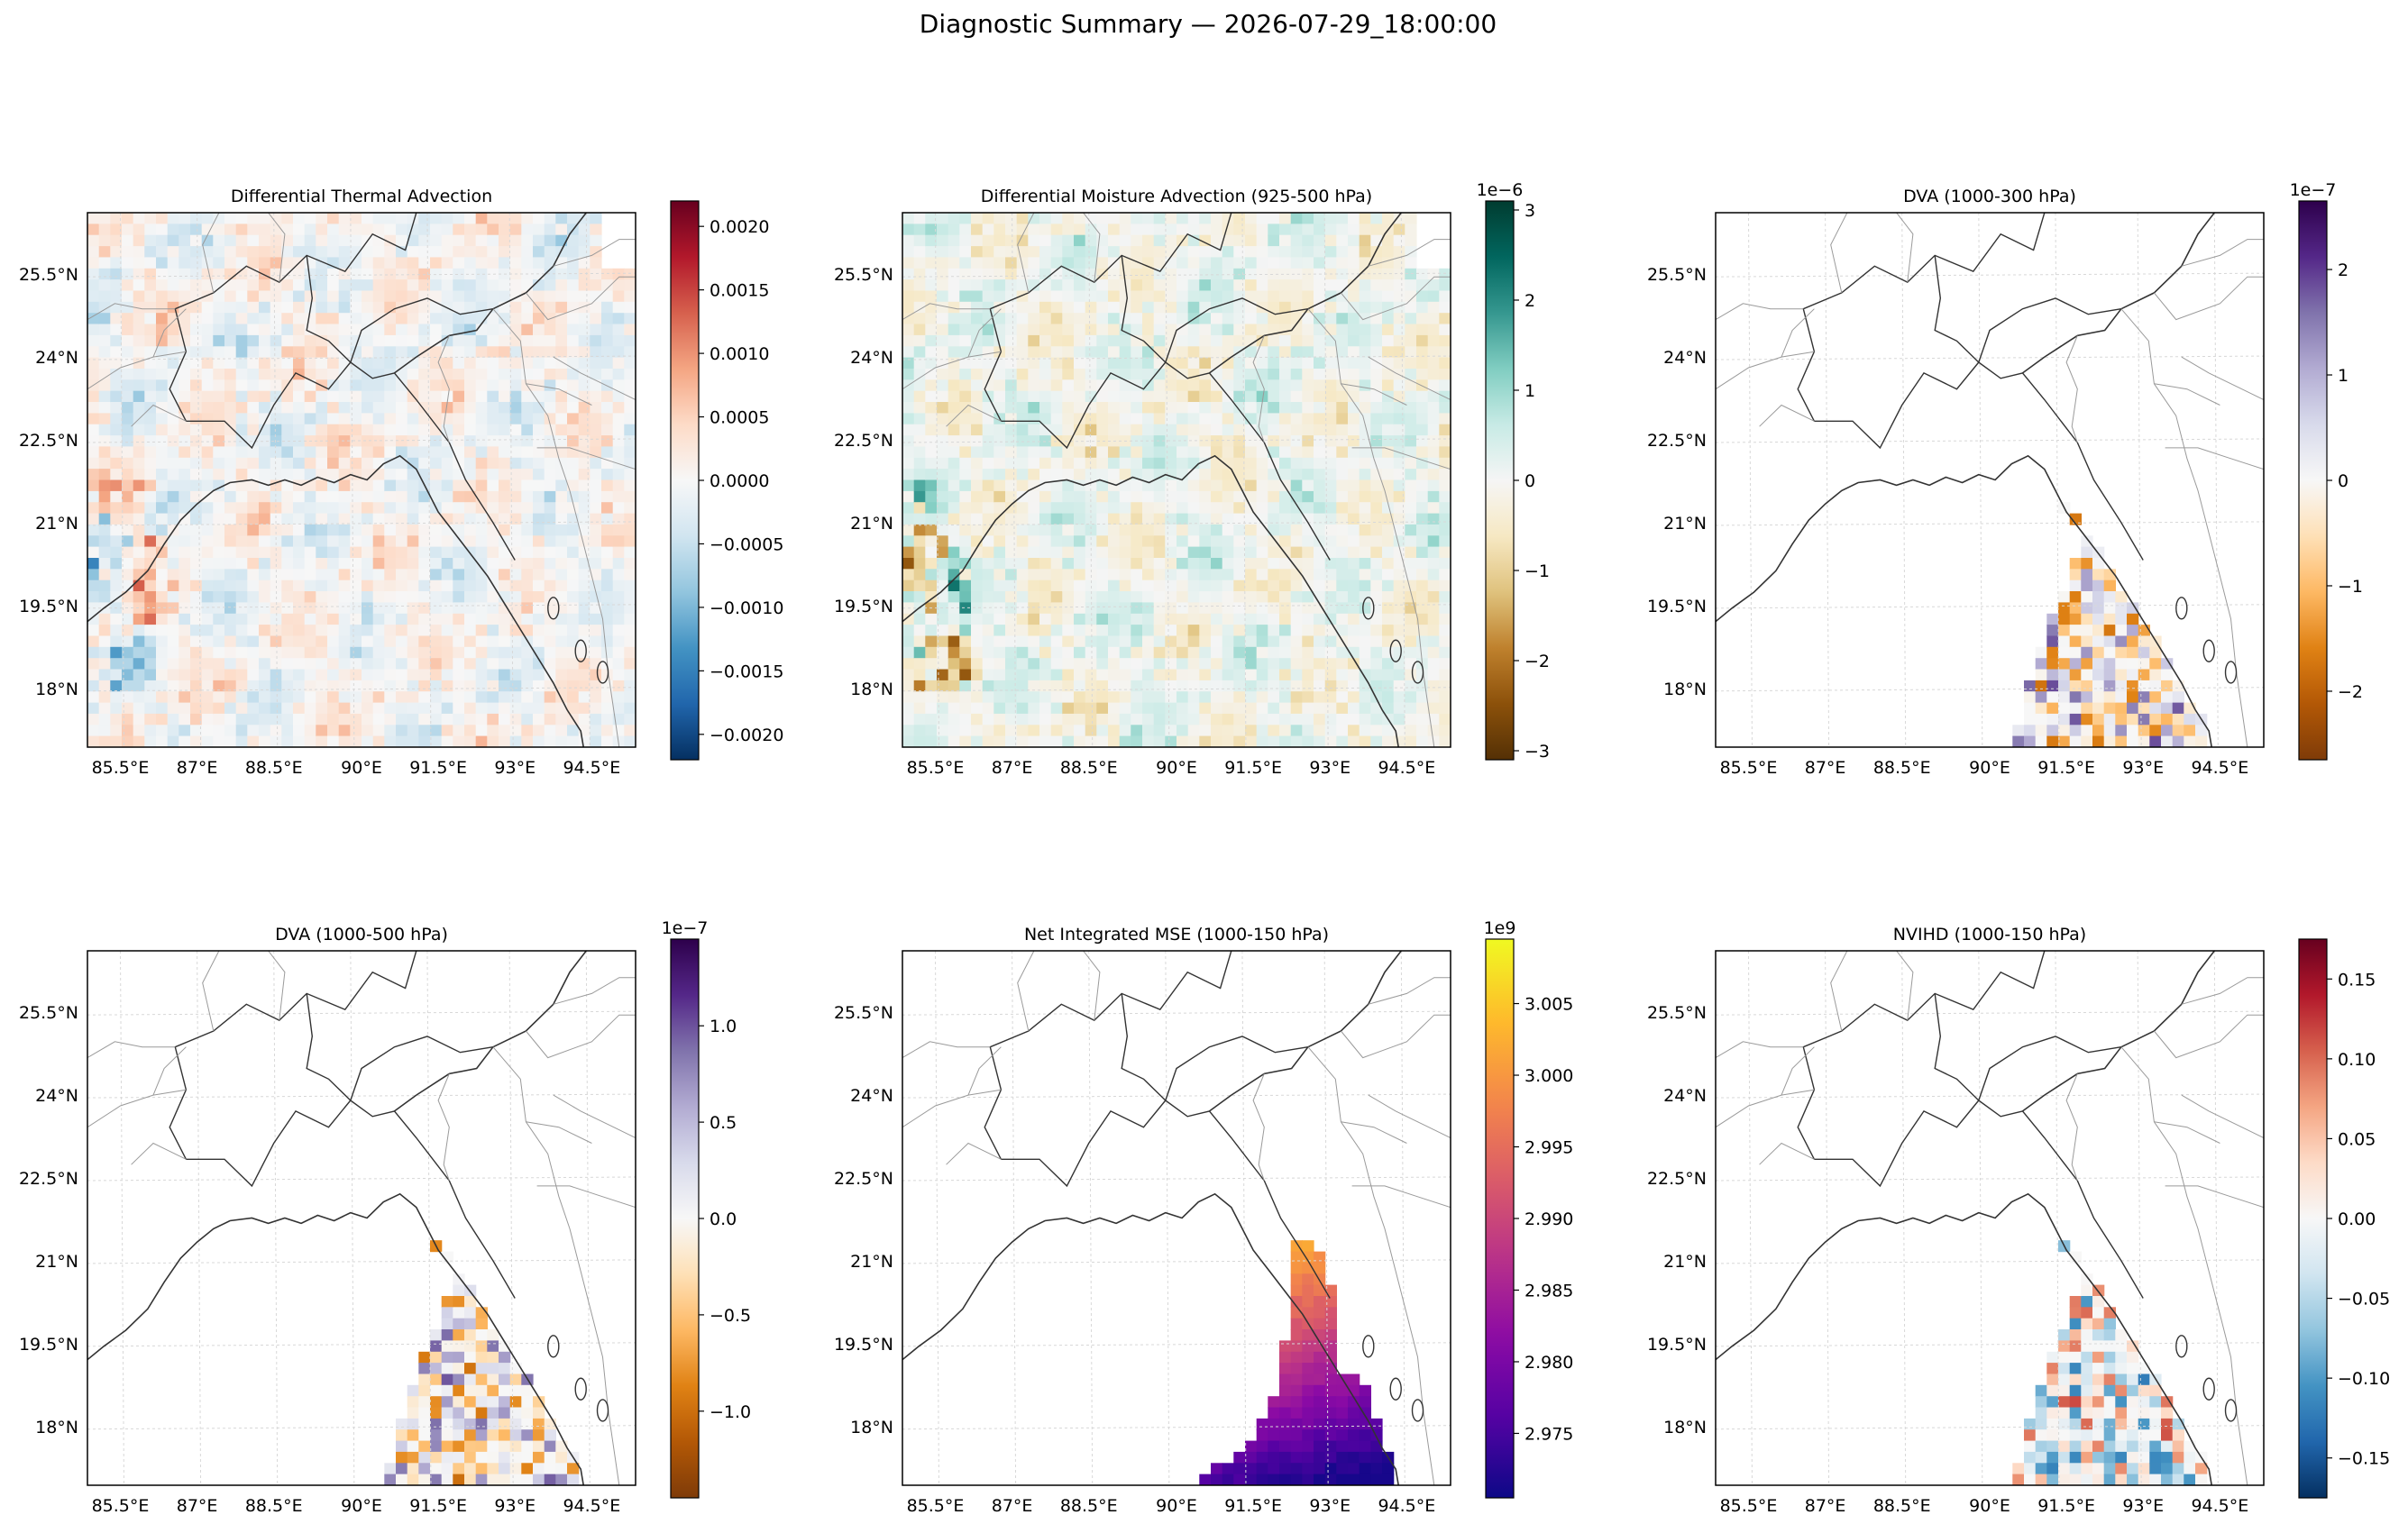 The height and width of the screenshot is (1524, 2408). Describe the element at coordinates (739, 227) in the screenshot. I see `colorbar-tick-label: 0.0020` at that location.